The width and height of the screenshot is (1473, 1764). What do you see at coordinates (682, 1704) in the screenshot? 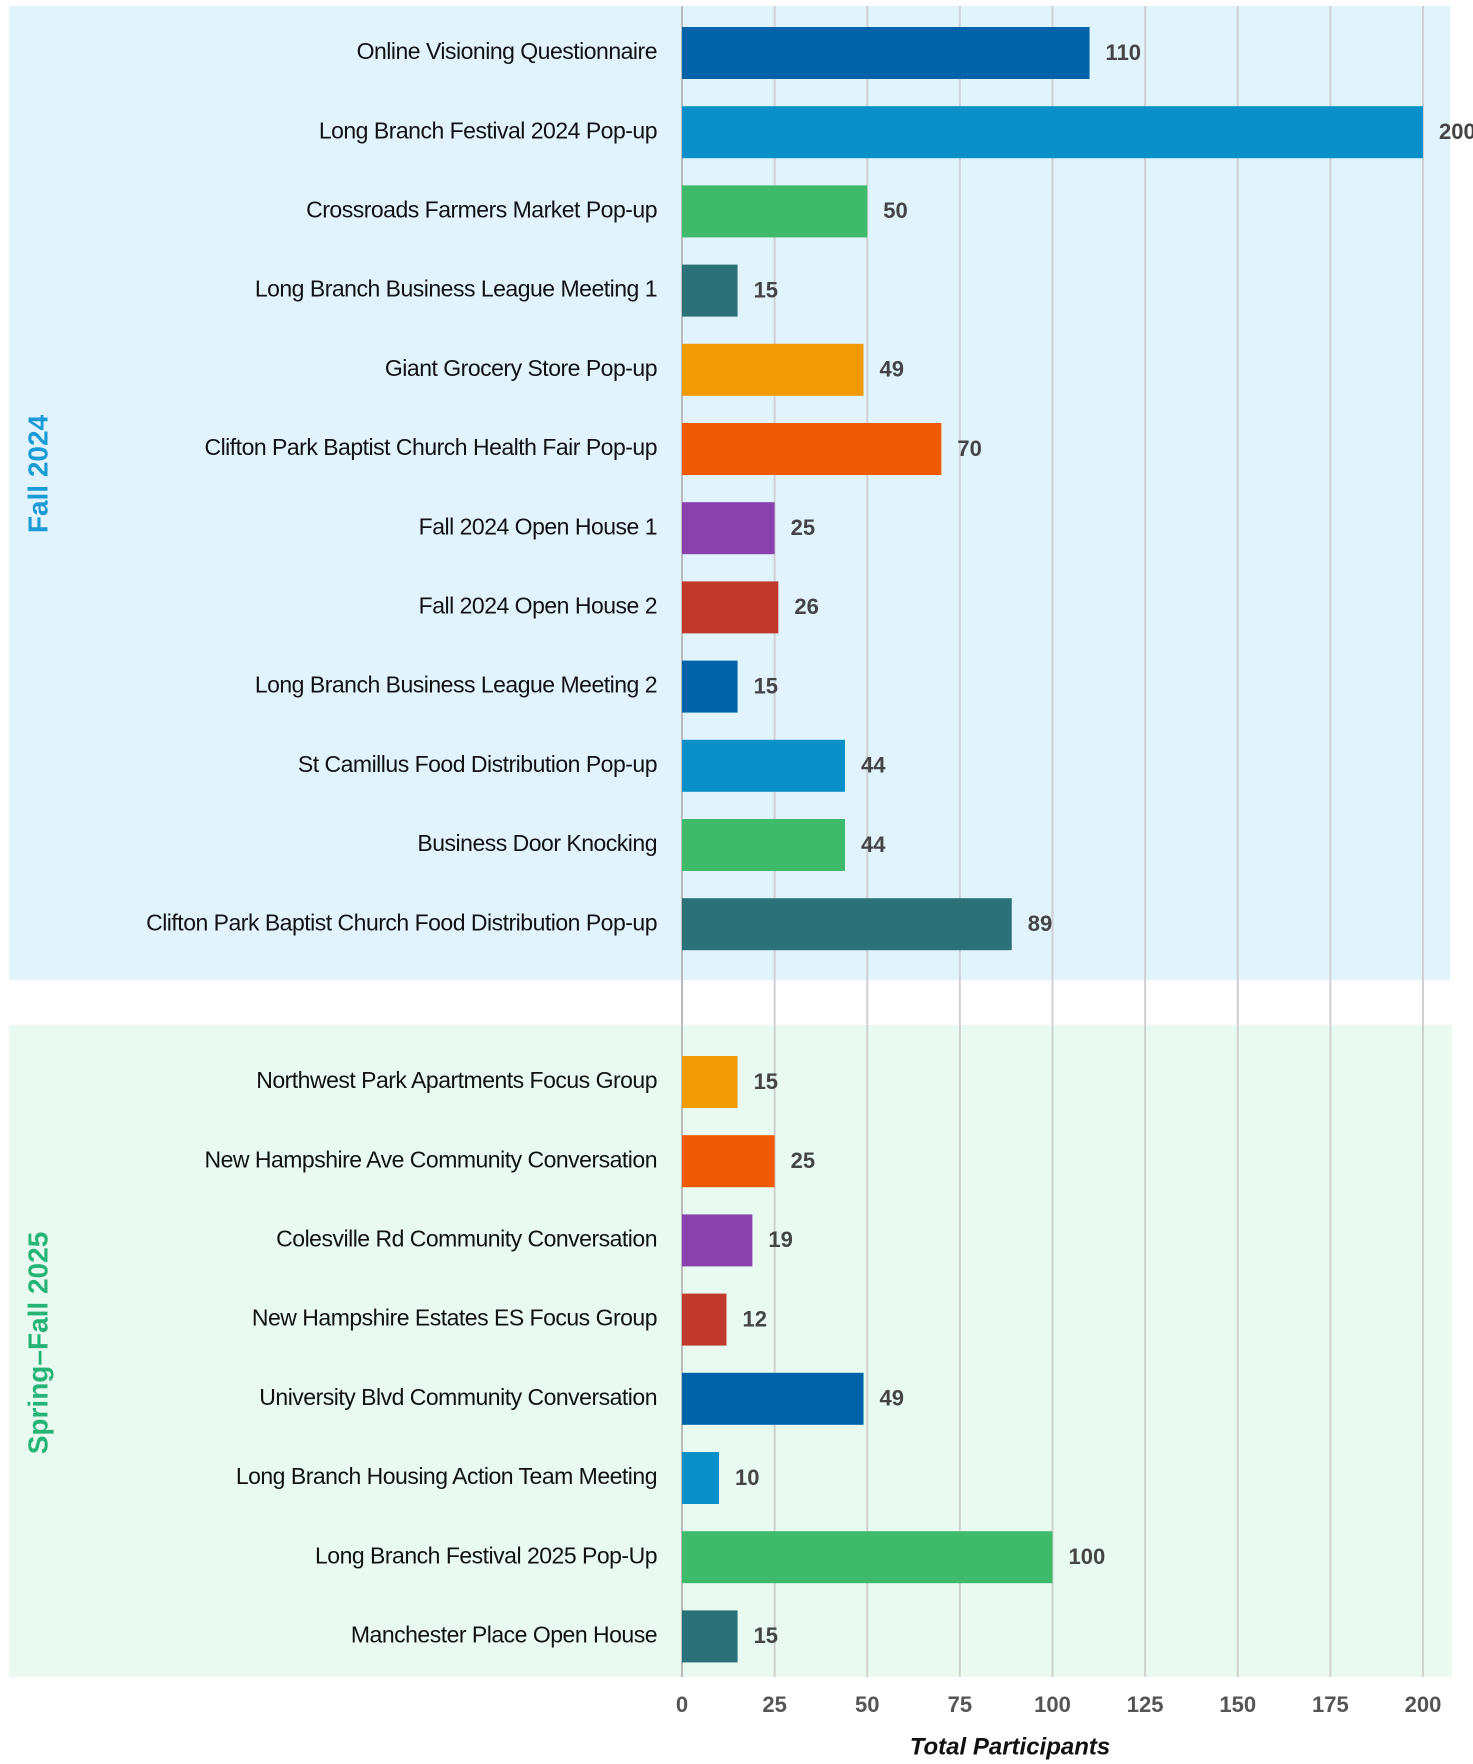
I see `x-tick-label: 0` at bounding box center [682, 1704].